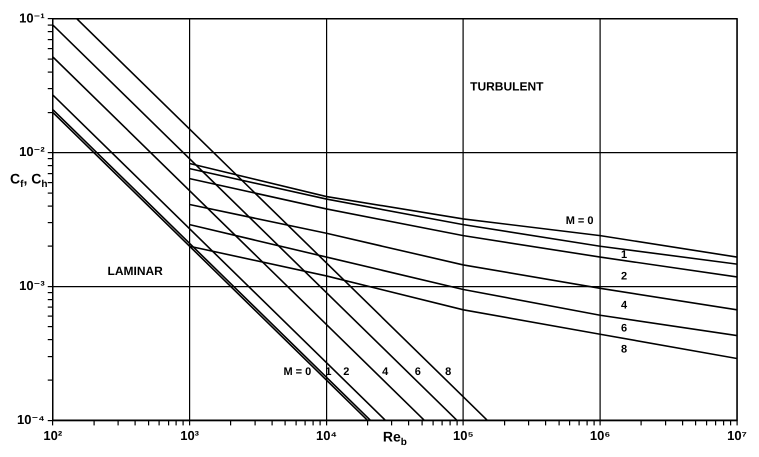 The height and width of the screenshot is (457, 759). I want to click on annotation: TURBULENT, so click(507, 86).